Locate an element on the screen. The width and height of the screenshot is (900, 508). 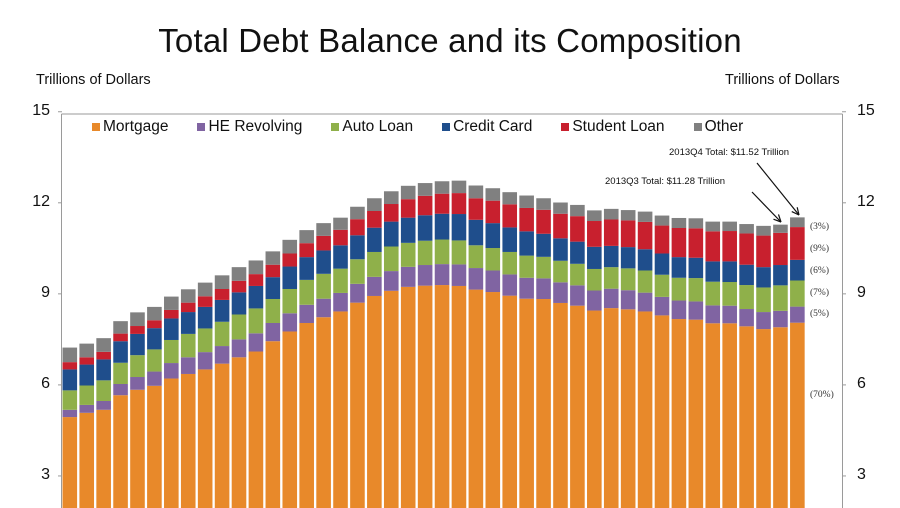
y-tick-label-left: 15 is located at coordinates (41, 110).